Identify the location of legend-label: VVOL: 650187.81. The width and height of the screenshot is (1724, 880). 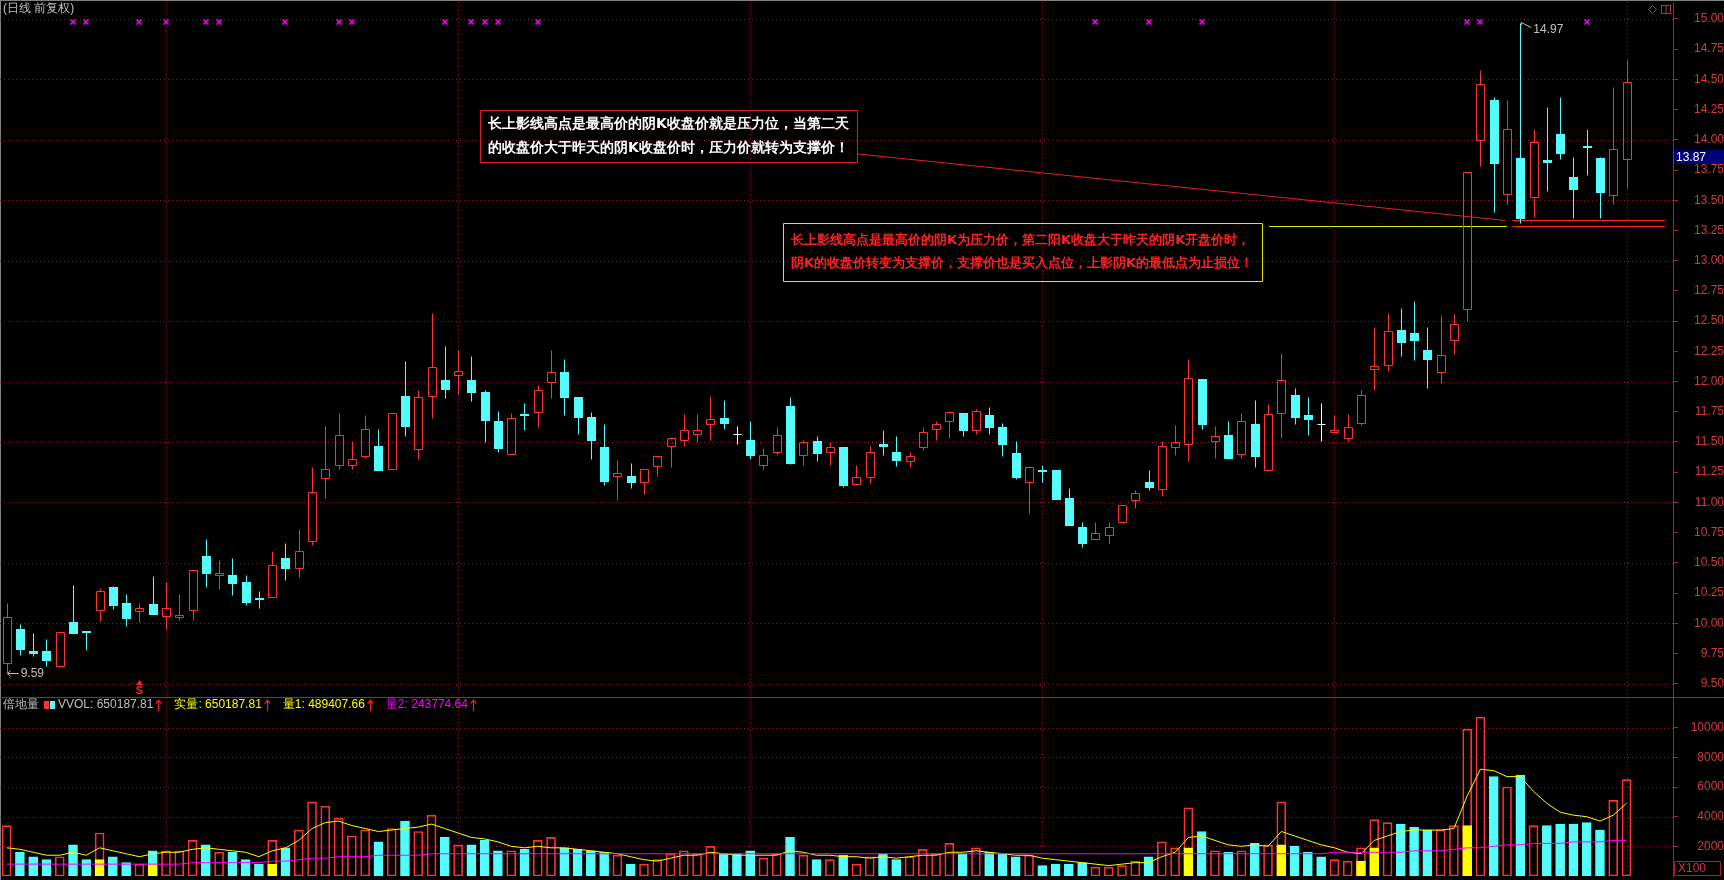
(106, 704).